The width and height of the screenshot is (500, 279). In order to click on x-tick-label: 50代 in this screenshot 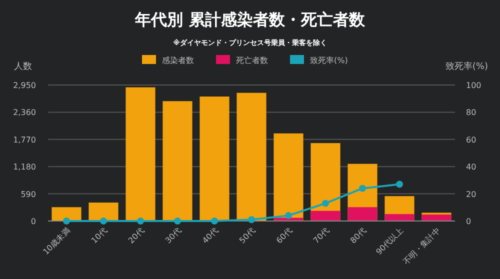, I will do `click(247, 236)`.